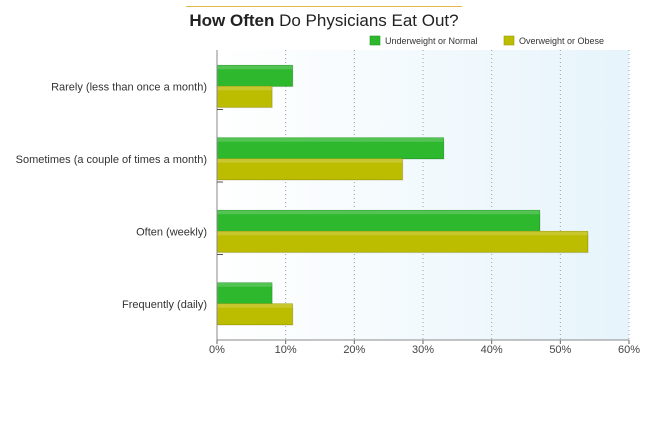 The height and width of the screenshot is (439, 645). I want to click on category-label: Frequently (daily), so click(164, 305).